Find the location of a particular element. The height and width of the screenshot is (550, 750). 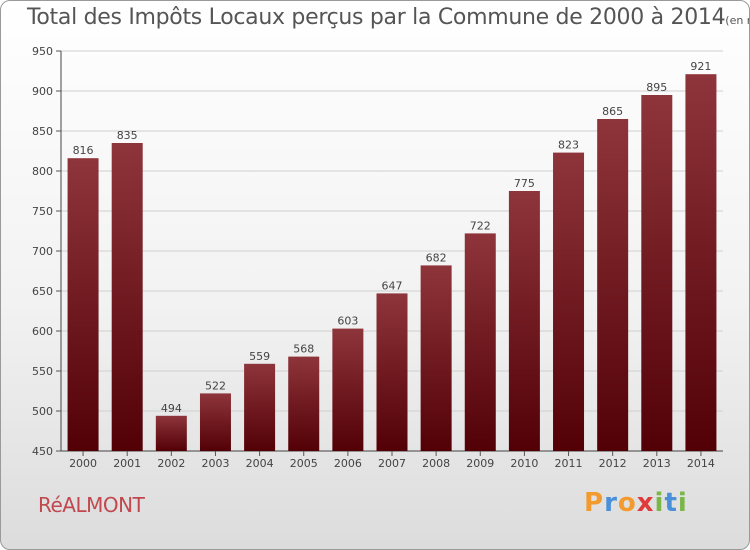

bar-2011 is located at coordinates (569, 301).